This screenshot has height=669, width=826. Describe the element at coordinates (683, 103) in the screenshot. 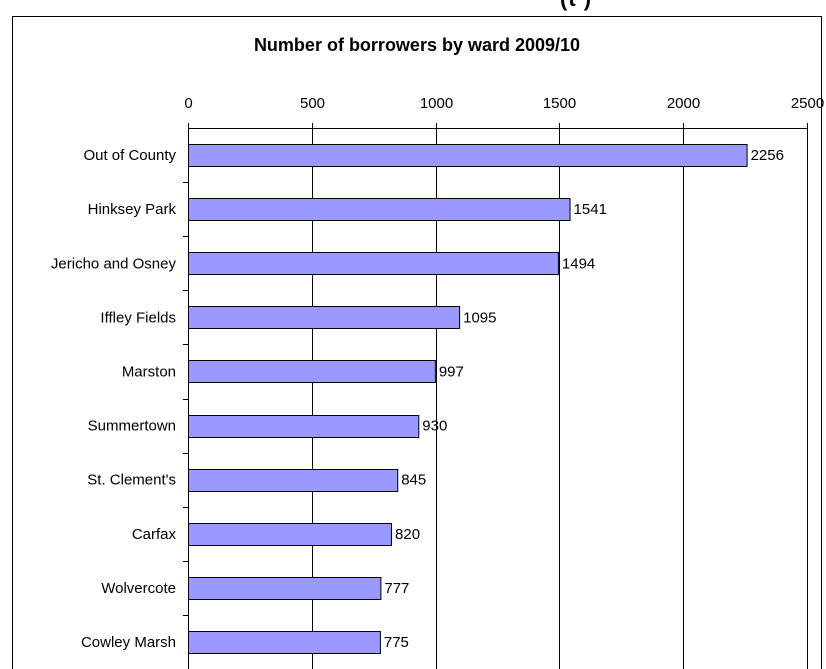

I see `x-tick-label-4: 2000` at that location.